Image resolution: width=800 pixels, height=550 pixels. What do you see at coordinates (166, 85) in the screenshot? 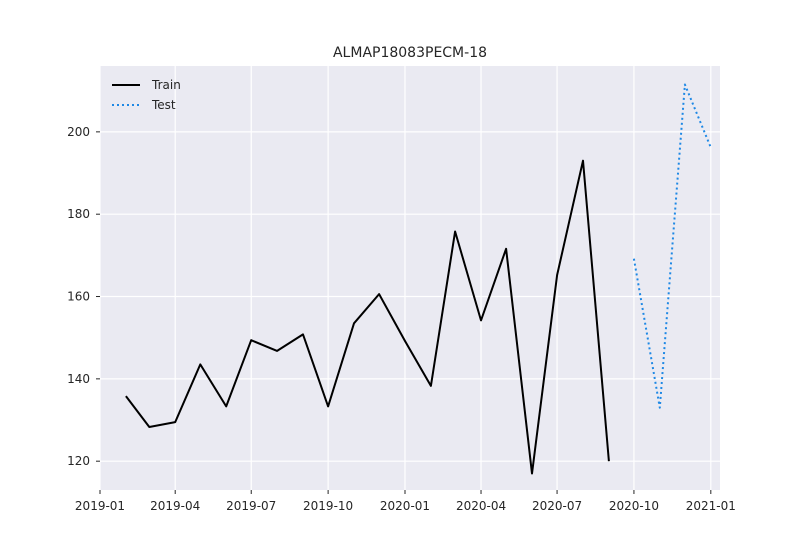
I see `legend-label-train: Train` at bounding box center [166, 85].